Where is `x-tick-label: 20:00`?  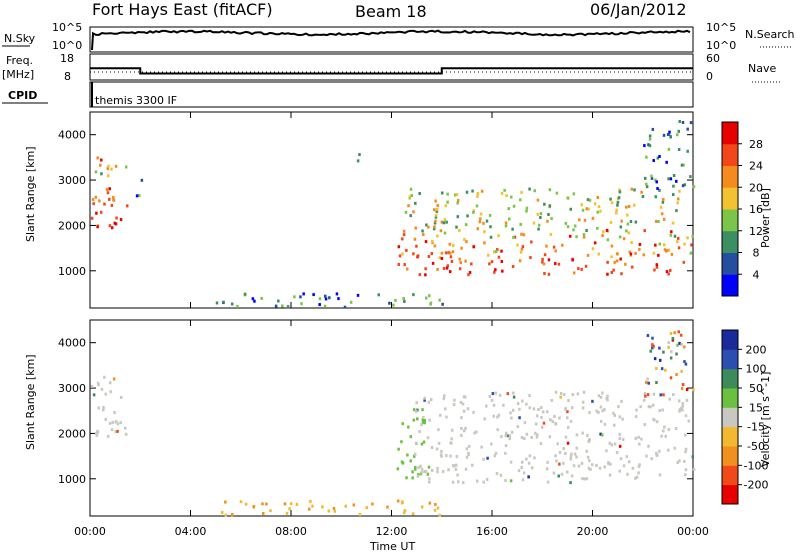 x-tick-label: 20:00 is located at coordinates (593, 531).